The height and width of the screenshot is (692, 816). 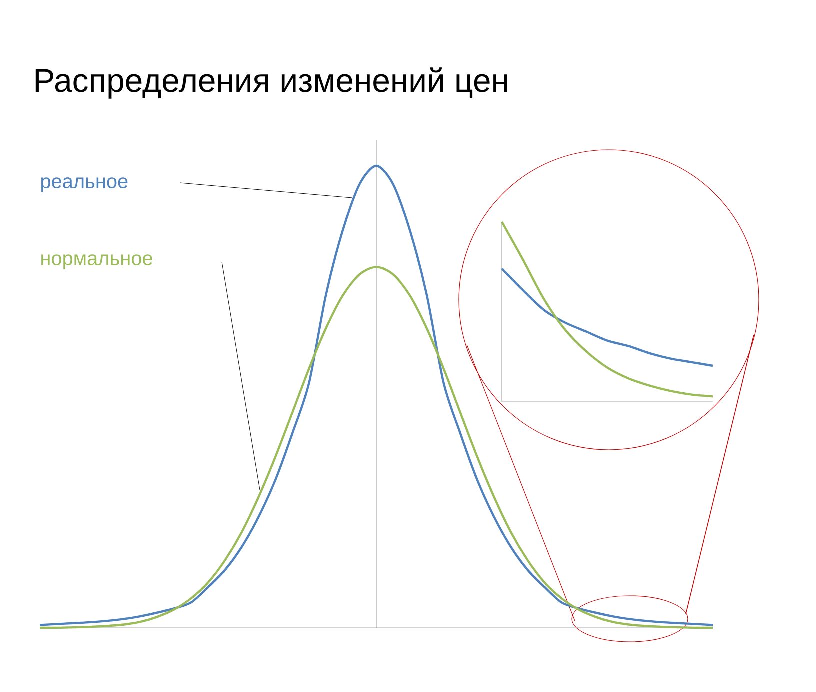 What do you see at coordinates (272, 83) in the screenshot?
I see `chart-title: Распределения изменений цен` at bounding box center [272, 83].